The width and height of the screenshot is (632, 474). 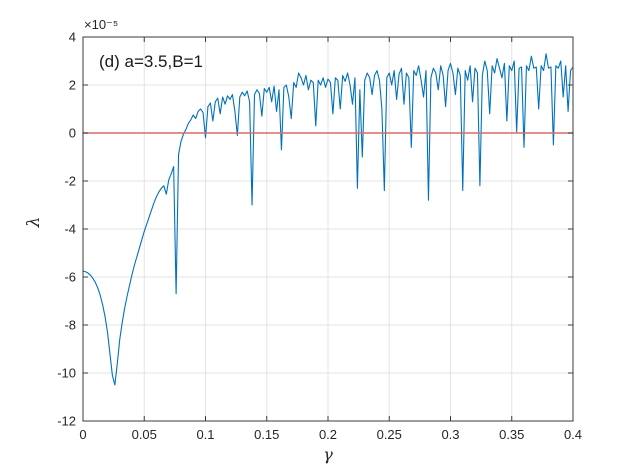 What do you see at coordinates (72, 133) in the screenshot?
I see `y-tick-label: 0` at bounding box center [72, 133].